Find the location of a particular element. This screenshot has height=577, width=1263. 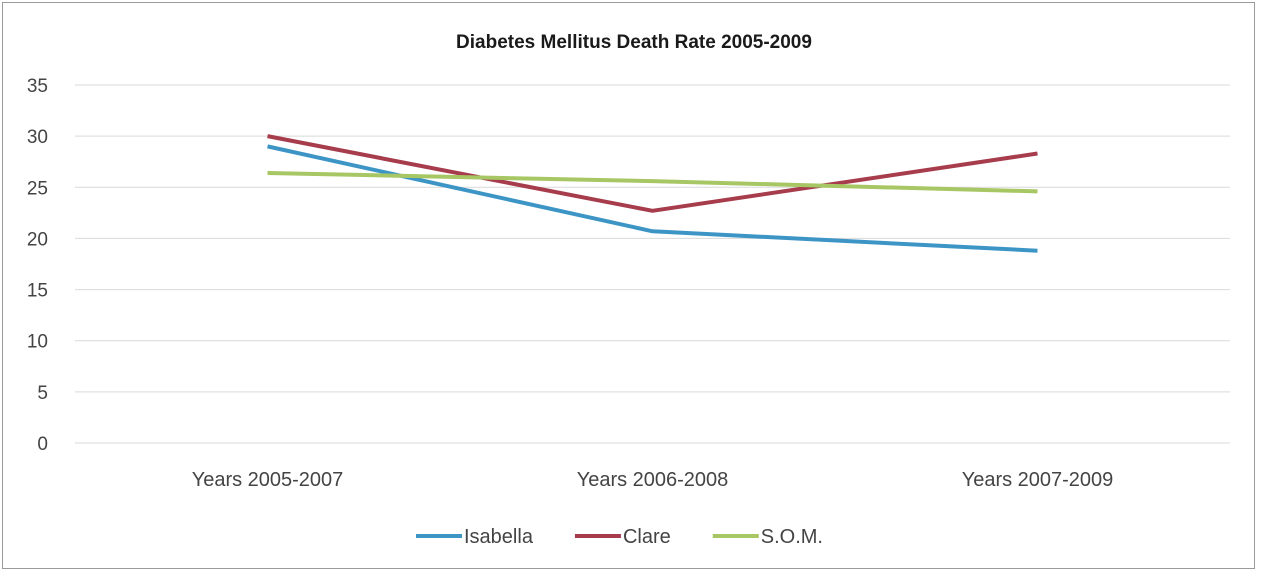

y-tick-label: 0 is located at coordinates (42, 444).